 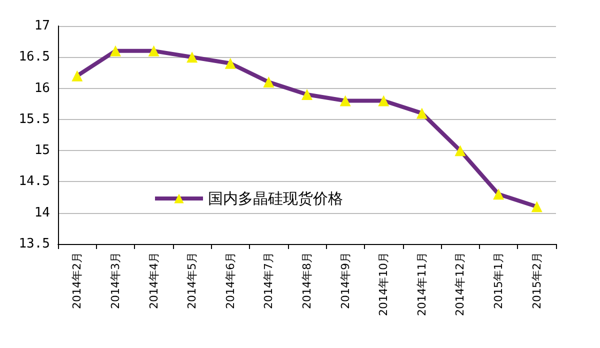 What do you see at coordinates (34, 57) in the screenshot?
I see `y-tick-label: 16.5` at bounding box center [34, 57].